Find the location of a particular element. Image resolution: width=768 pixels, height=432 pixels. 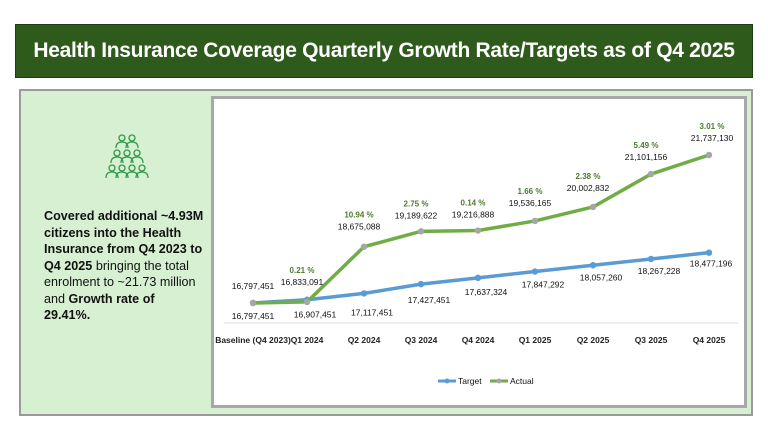

growth-label: 3.01 % is located at coordinates (712, 126).